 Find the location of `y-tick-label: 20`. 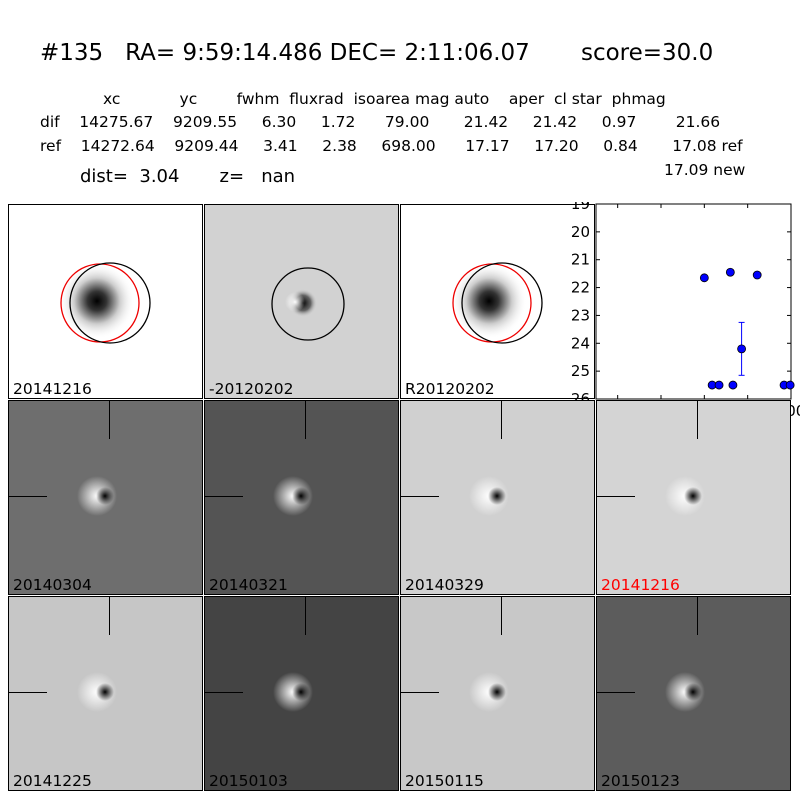

y-tick-label: 20 is located at coordinates (580, 232).